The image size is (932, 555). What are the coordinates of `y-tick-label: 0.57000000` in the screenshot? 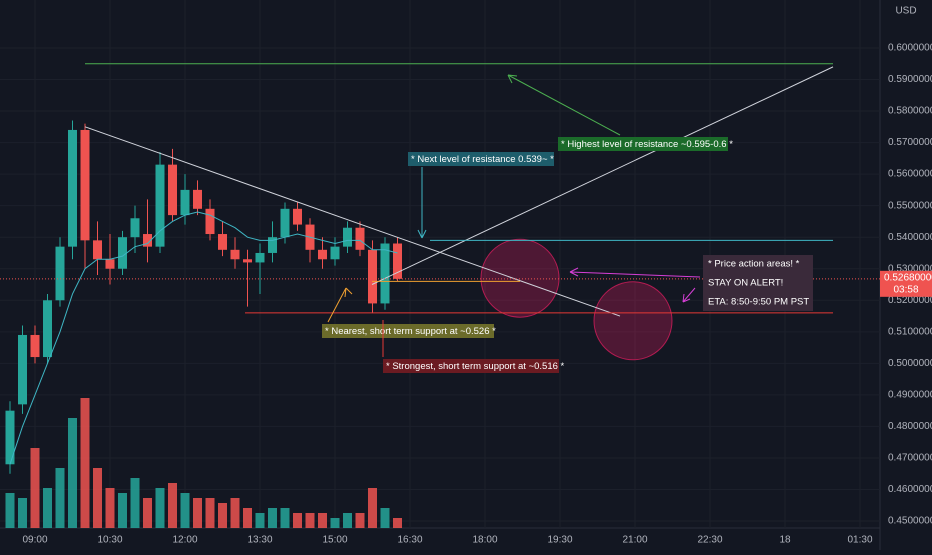 It's located at (910, 142).